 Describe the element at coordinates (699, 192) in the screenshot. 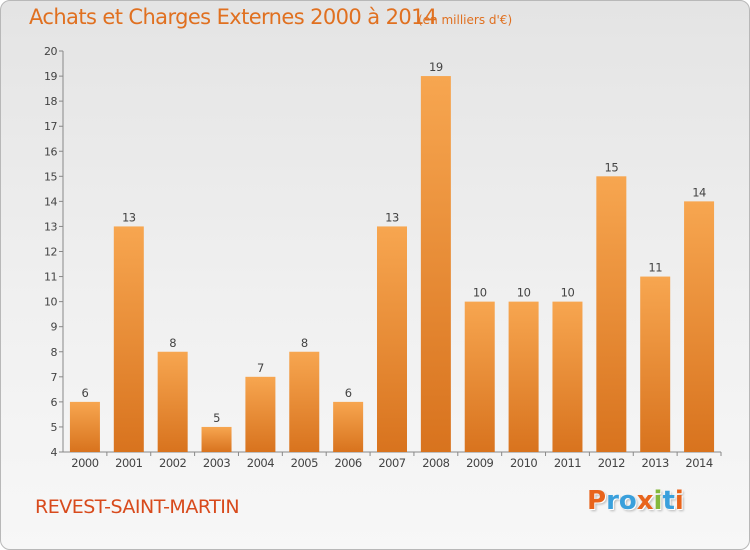

I see `bar-value-label: 14` at that location.